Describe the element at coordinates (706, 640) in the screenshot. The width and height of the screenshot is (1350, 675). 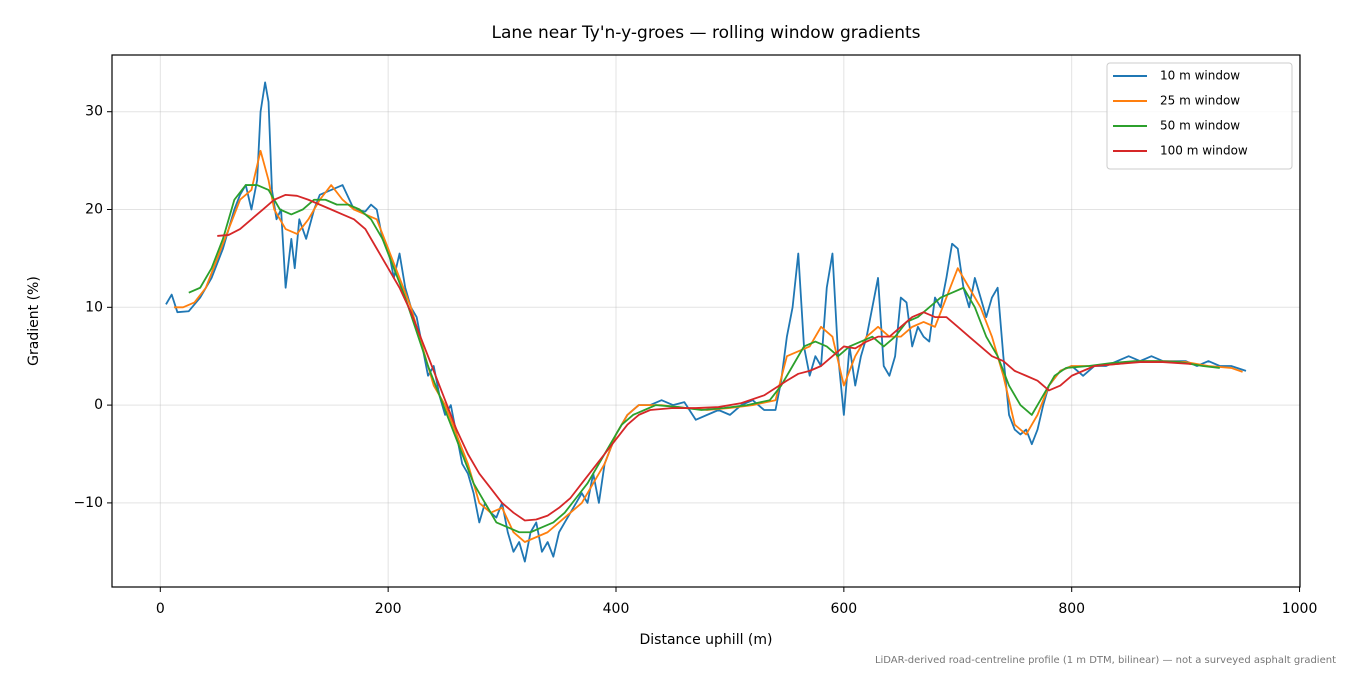
I see `x-axis-label: Distance uphill (m)` at that location.